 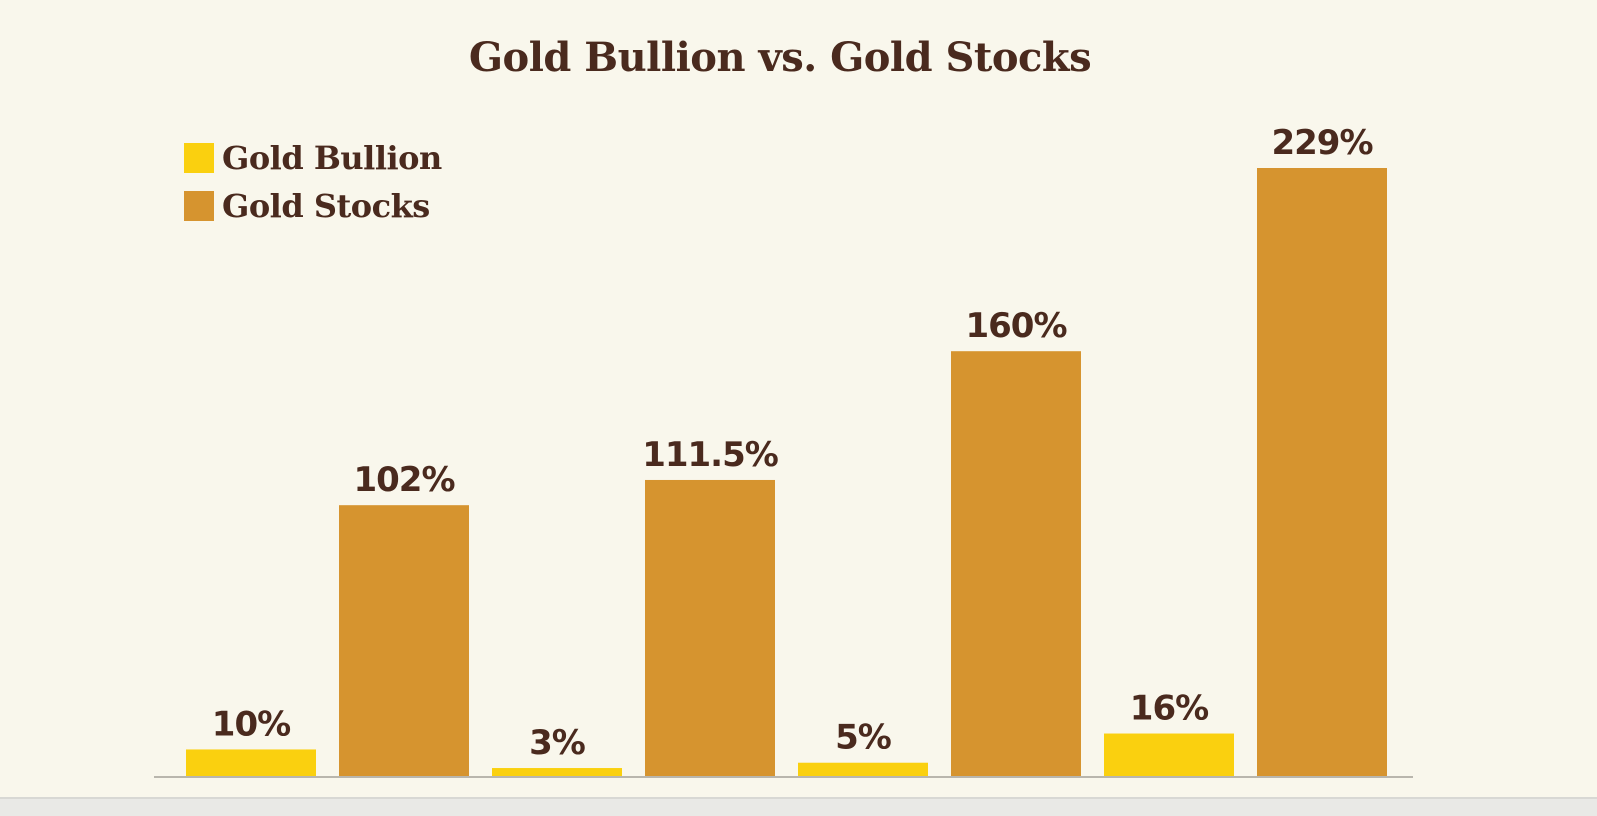 What do you see at coordinates (1169, 709) in the screenshot?
I see `data-label-gold-bullion-4: 16%` at bounding box center [1169, 709].